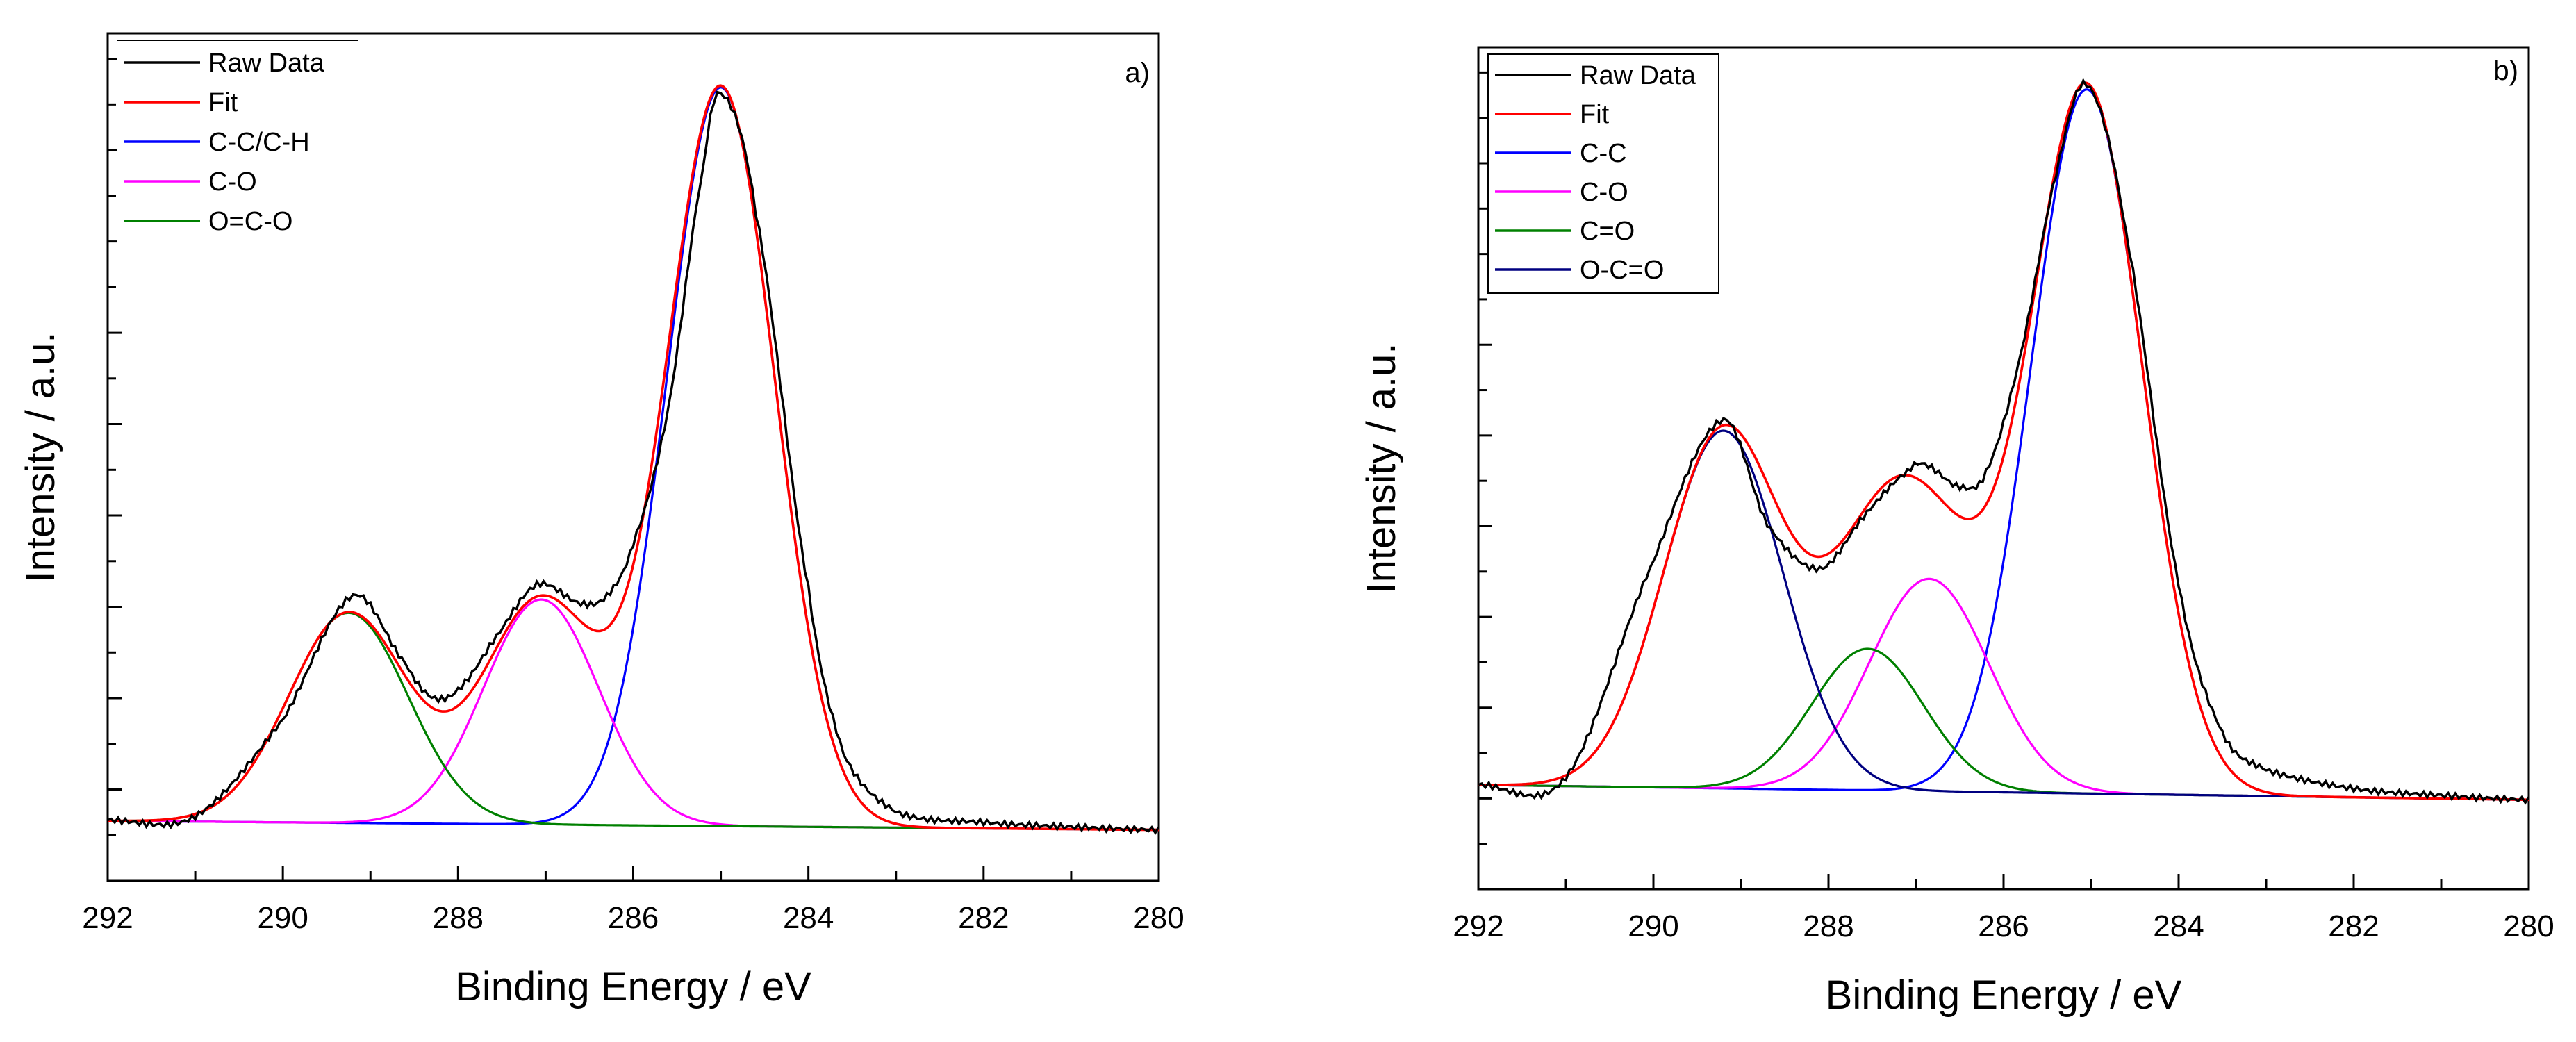 This screenshot has width=2576, height=1042. I want to click on legend-label: C-C/C-H, so click(259, 142).